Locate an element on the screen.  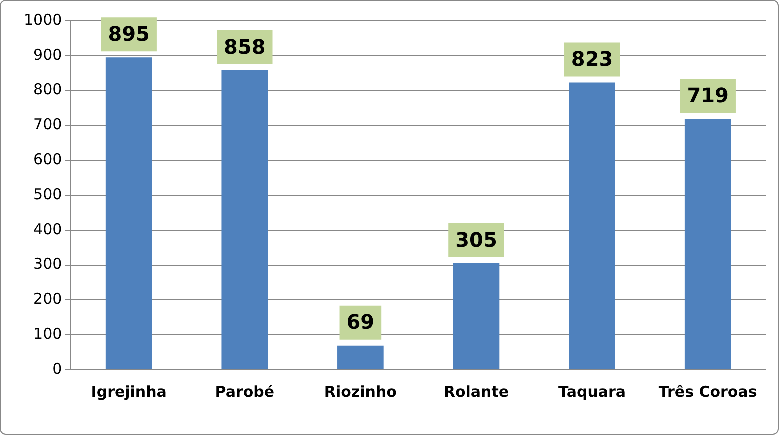
y-tick-label: 200 is located at coordinates (48, 299).